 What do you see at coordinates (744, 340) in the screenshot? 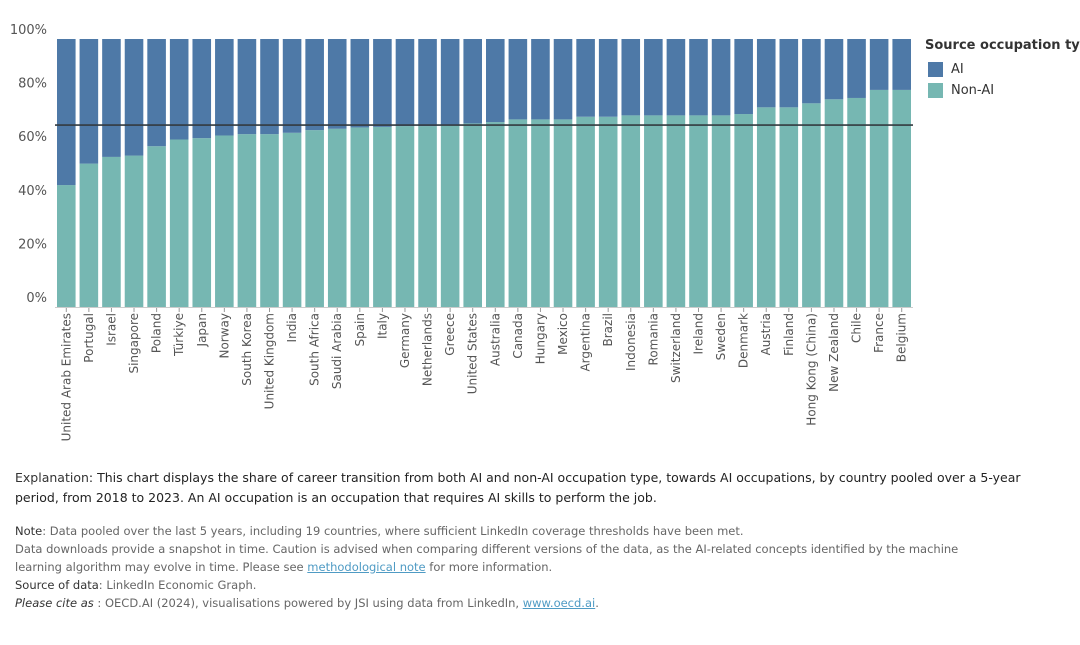
I see `x-tick-label: Denmark` at bounding box center [744, 340].